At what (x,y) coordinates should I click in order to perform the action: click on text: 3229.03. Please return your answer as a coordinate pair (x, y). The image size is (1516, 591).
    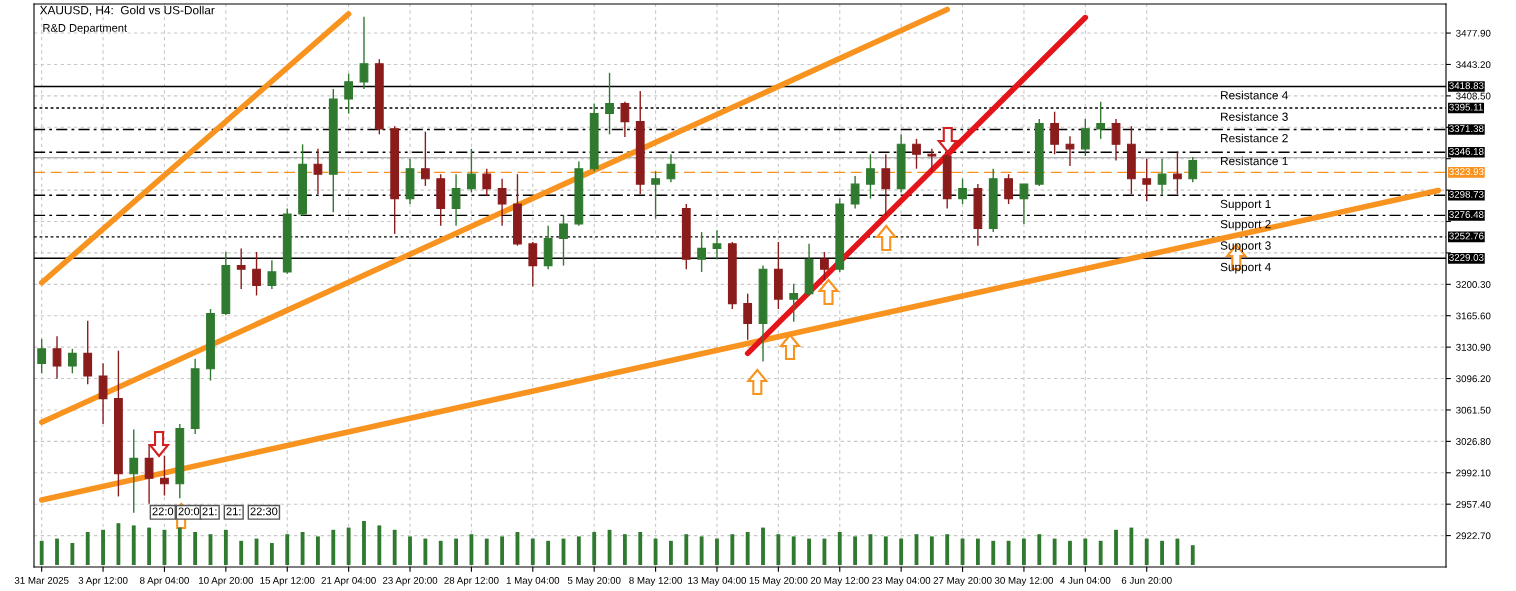
    Looking at the image, I should click on (1466, 257).